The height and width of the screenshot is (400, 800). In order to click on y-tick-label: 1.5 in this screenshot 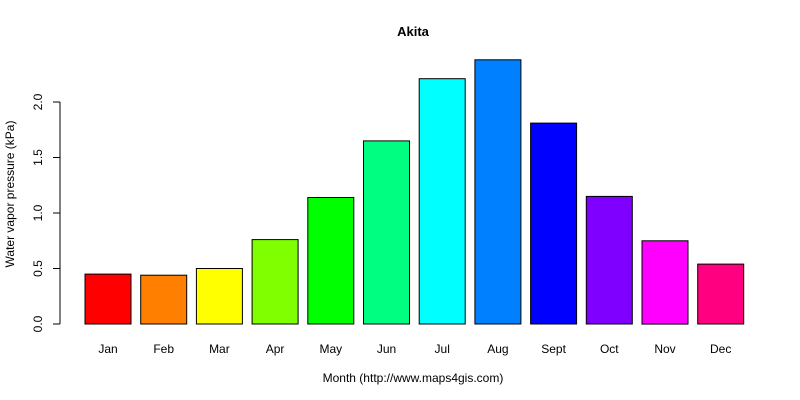, I will do `click(38, 157)`.